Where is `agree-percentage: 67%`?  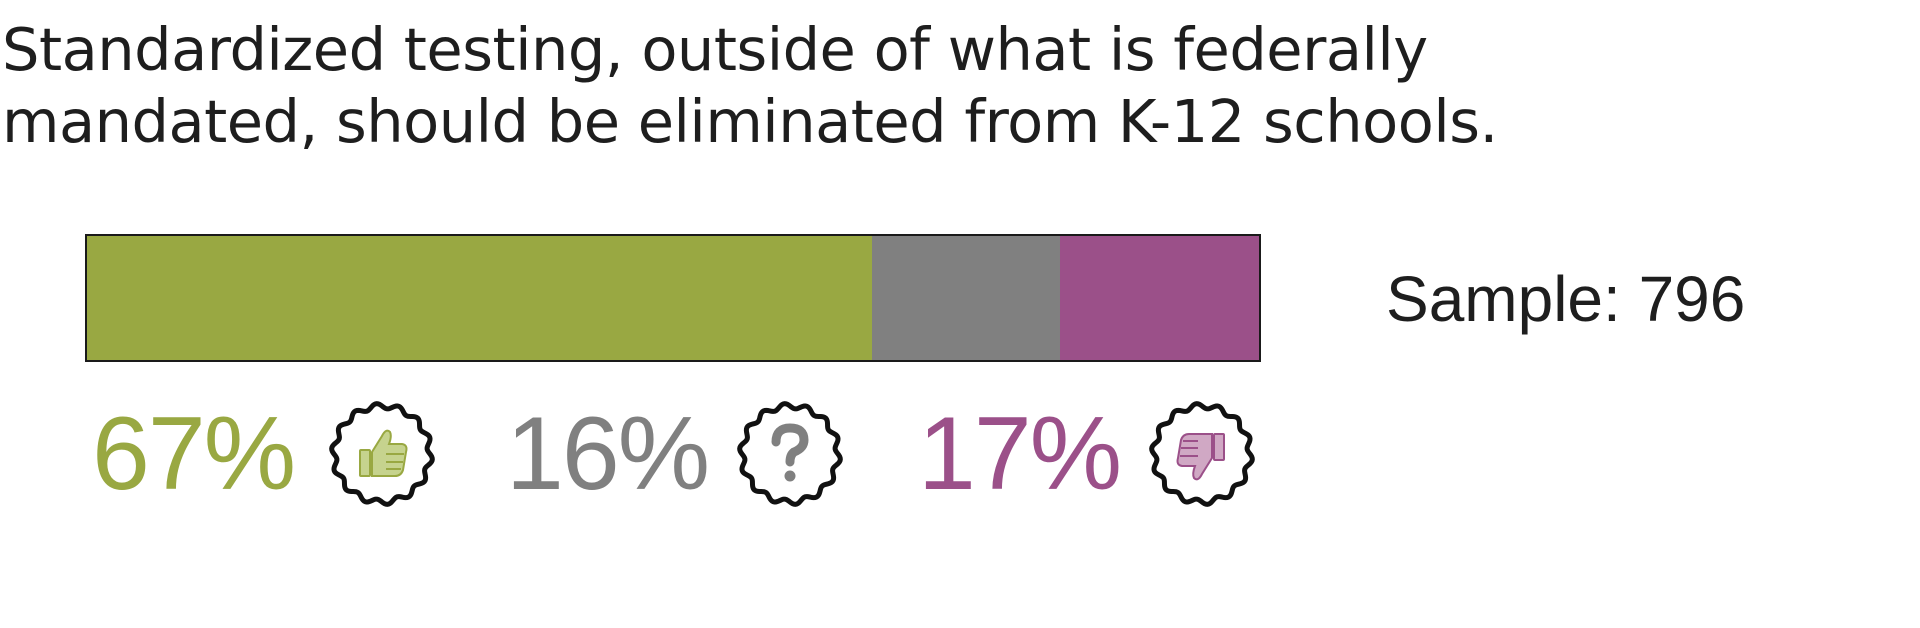
agree-percentage: 67% is located at coordinates (194, 454).